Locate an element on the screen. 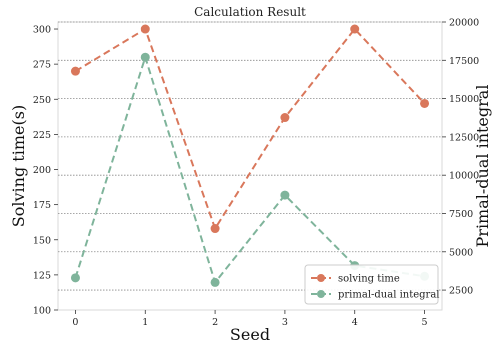  left-y-tick-label: 300 is located at coordinates (42, 30).